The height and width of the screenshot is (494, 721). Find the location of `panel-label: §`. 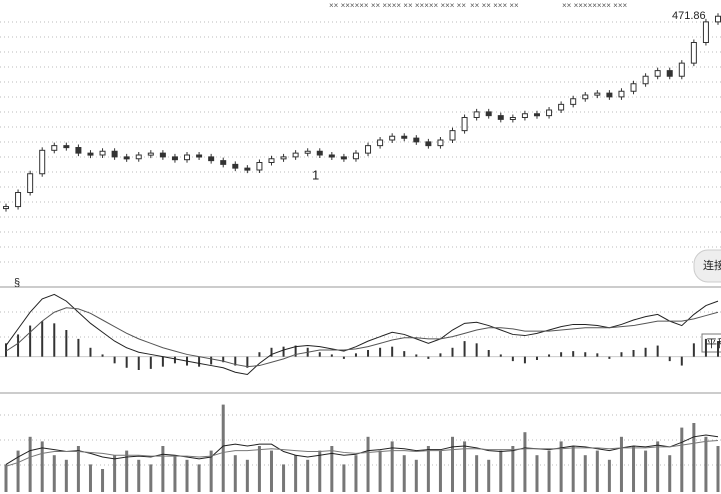

panel-label: § is located at coordinates (17, 283).